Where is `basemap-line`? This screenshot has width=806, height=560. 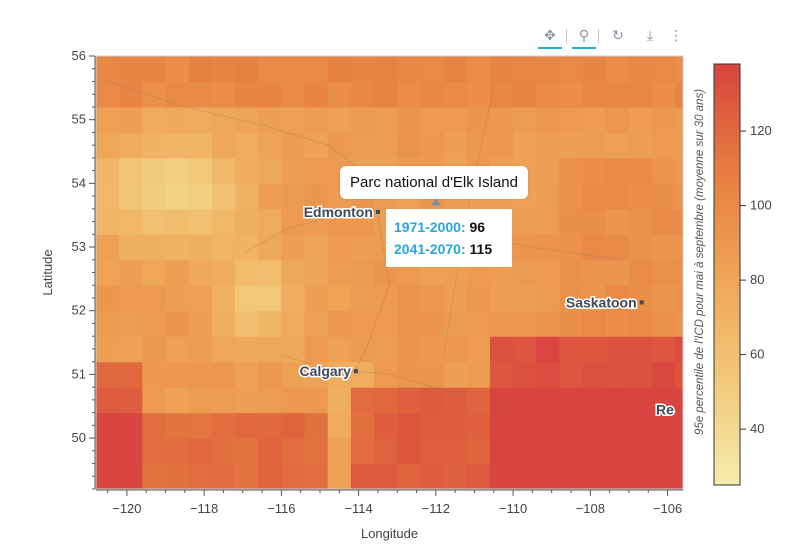
basemap-line is located at coordinates (432, 234).